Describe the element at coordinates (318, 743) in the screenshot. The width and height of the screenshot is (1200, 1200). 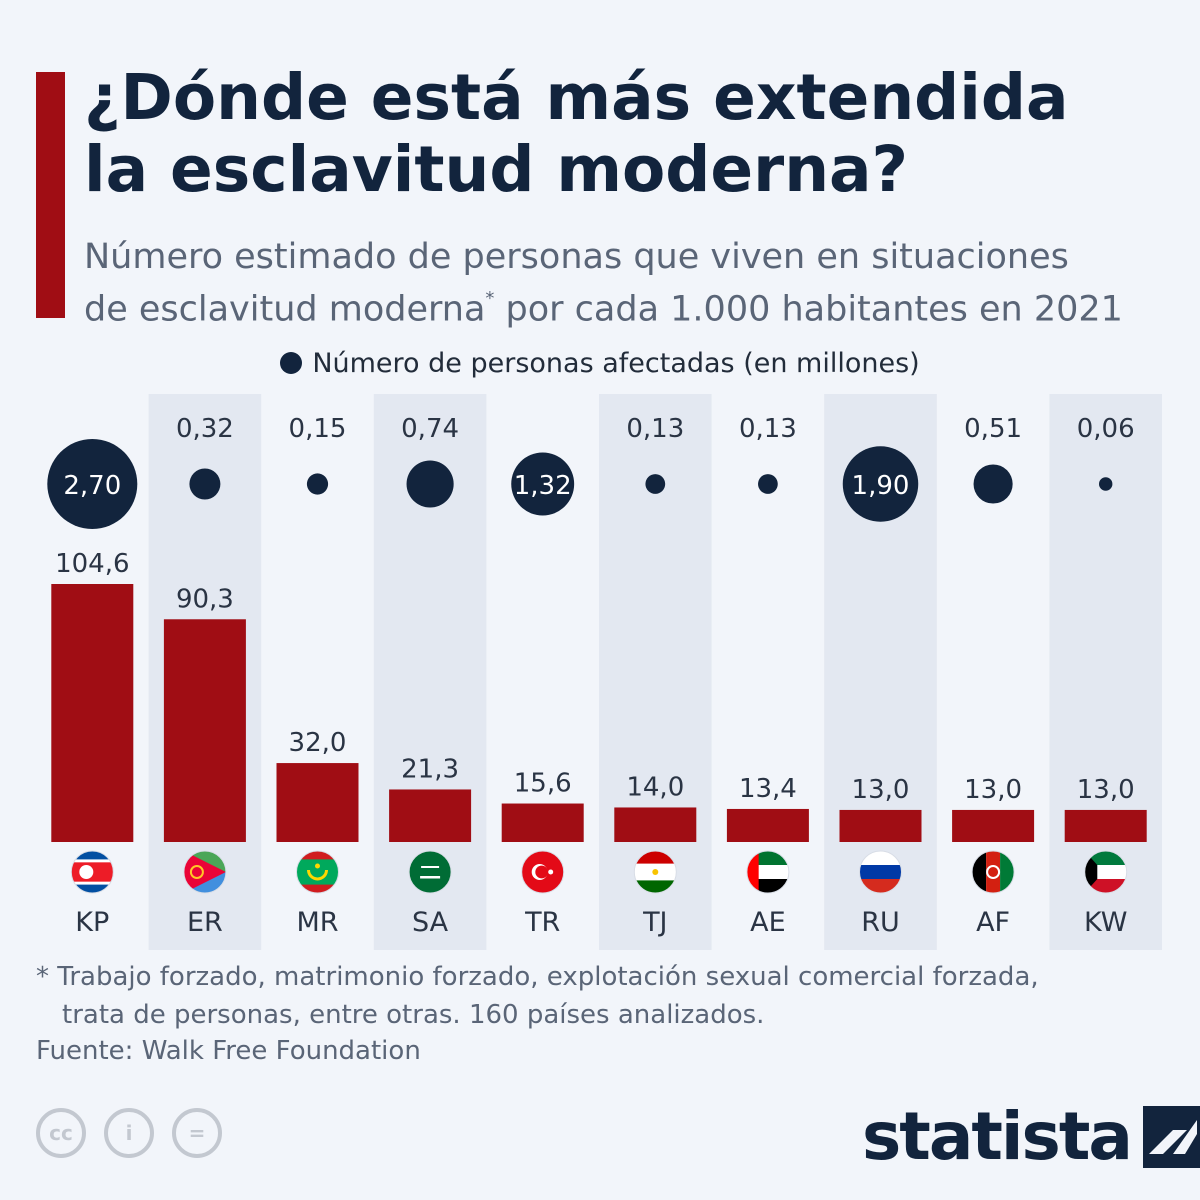
I see `value-label-mr: 32,0` at that location.